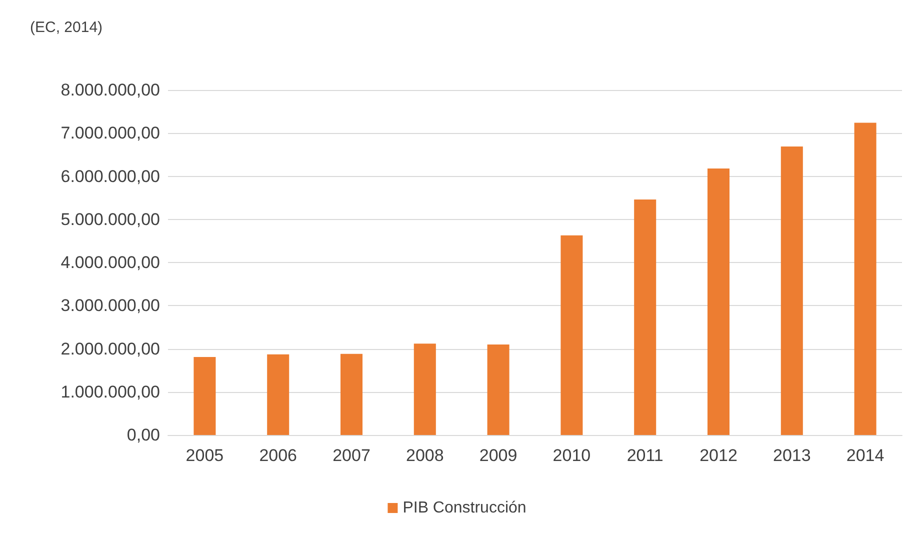 The height and width of the screenshot is (537, 914). Describe the element at coordinates (791, 455) in the screenshot. I see `x-tick-label: 2013` at that location.